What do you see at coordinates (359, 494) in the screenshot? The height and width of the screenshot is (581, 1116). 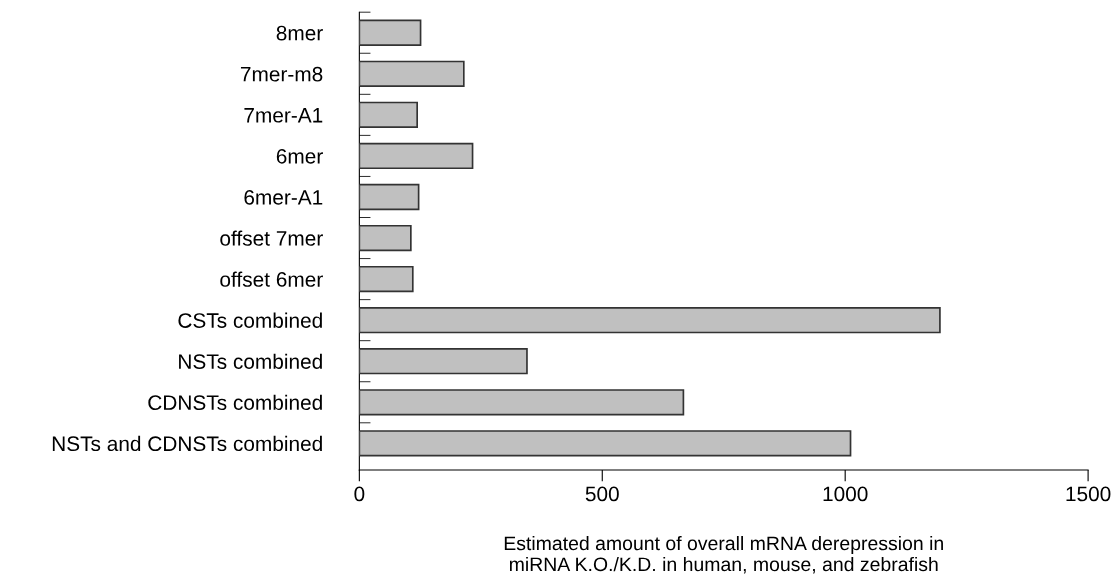 I see `x-tick-label: 0` at bounding box center [359, 494].